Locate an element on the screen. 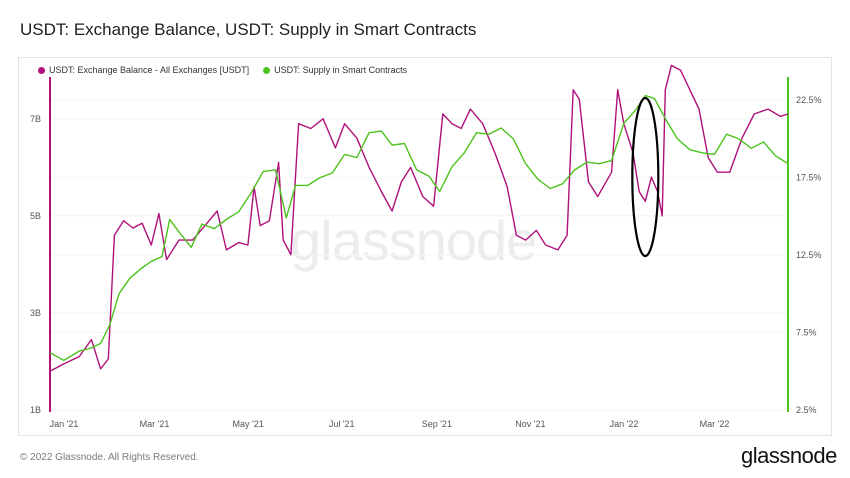 The height and width of the screenshot is (478, 850). legend-swatch-magenta is located at coordinates (41, 70).